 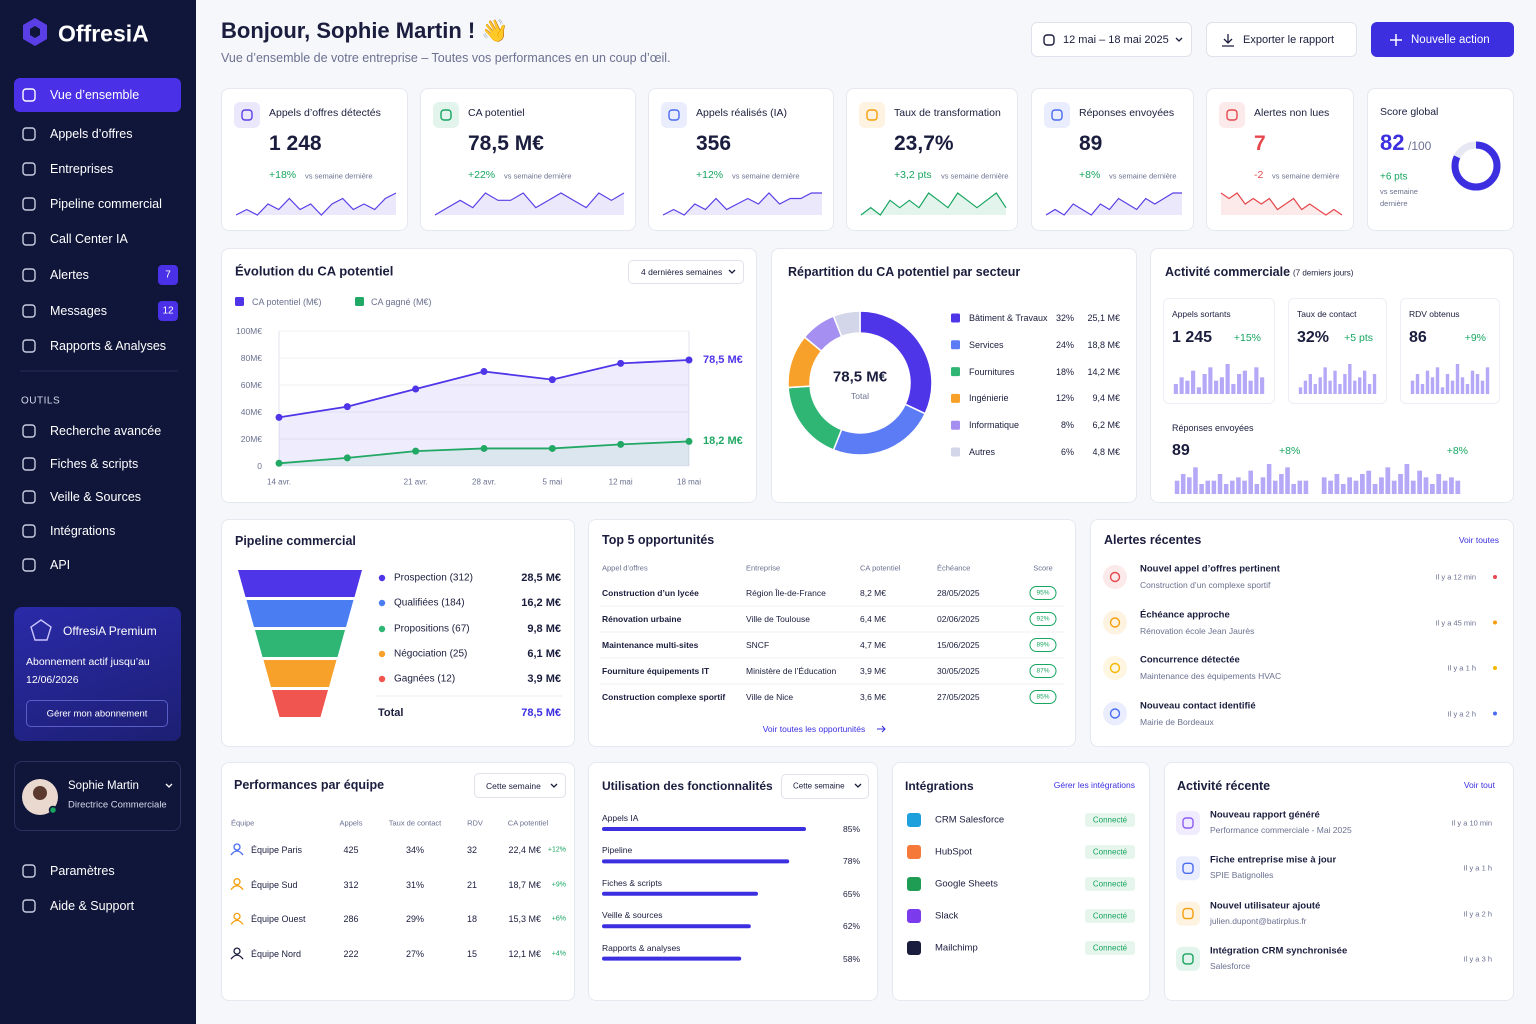 I want to click on integration-logo, so click(x=914, y=884).